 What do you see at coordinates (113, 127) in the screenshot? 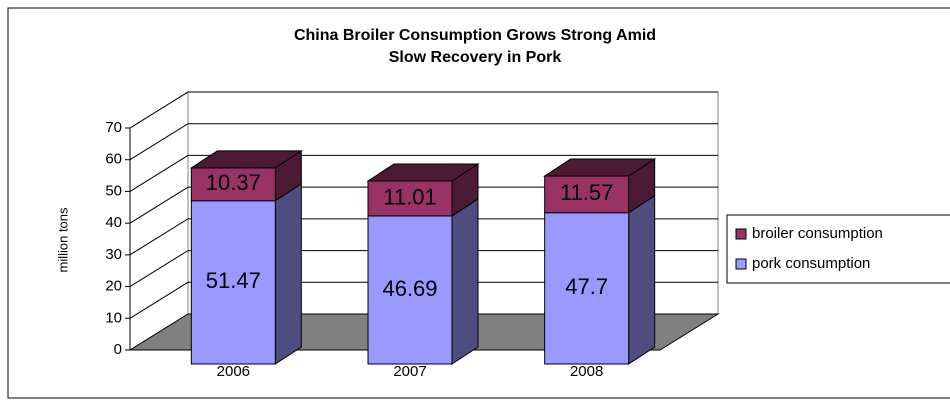
I see `y-tick-label: 70` at bounding box center [113, 127].